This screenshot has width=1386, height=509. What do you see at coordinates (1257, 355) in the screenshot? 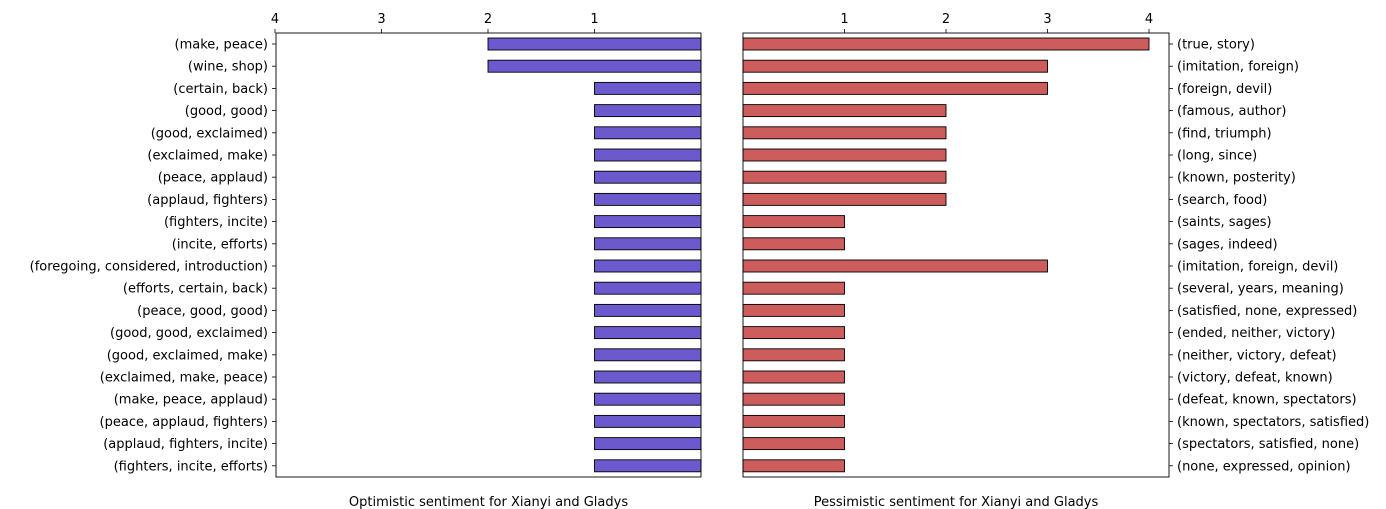
I see `pessimistic-category-label: (neither, victory, defeat)` at bounding box center [1257, 355].